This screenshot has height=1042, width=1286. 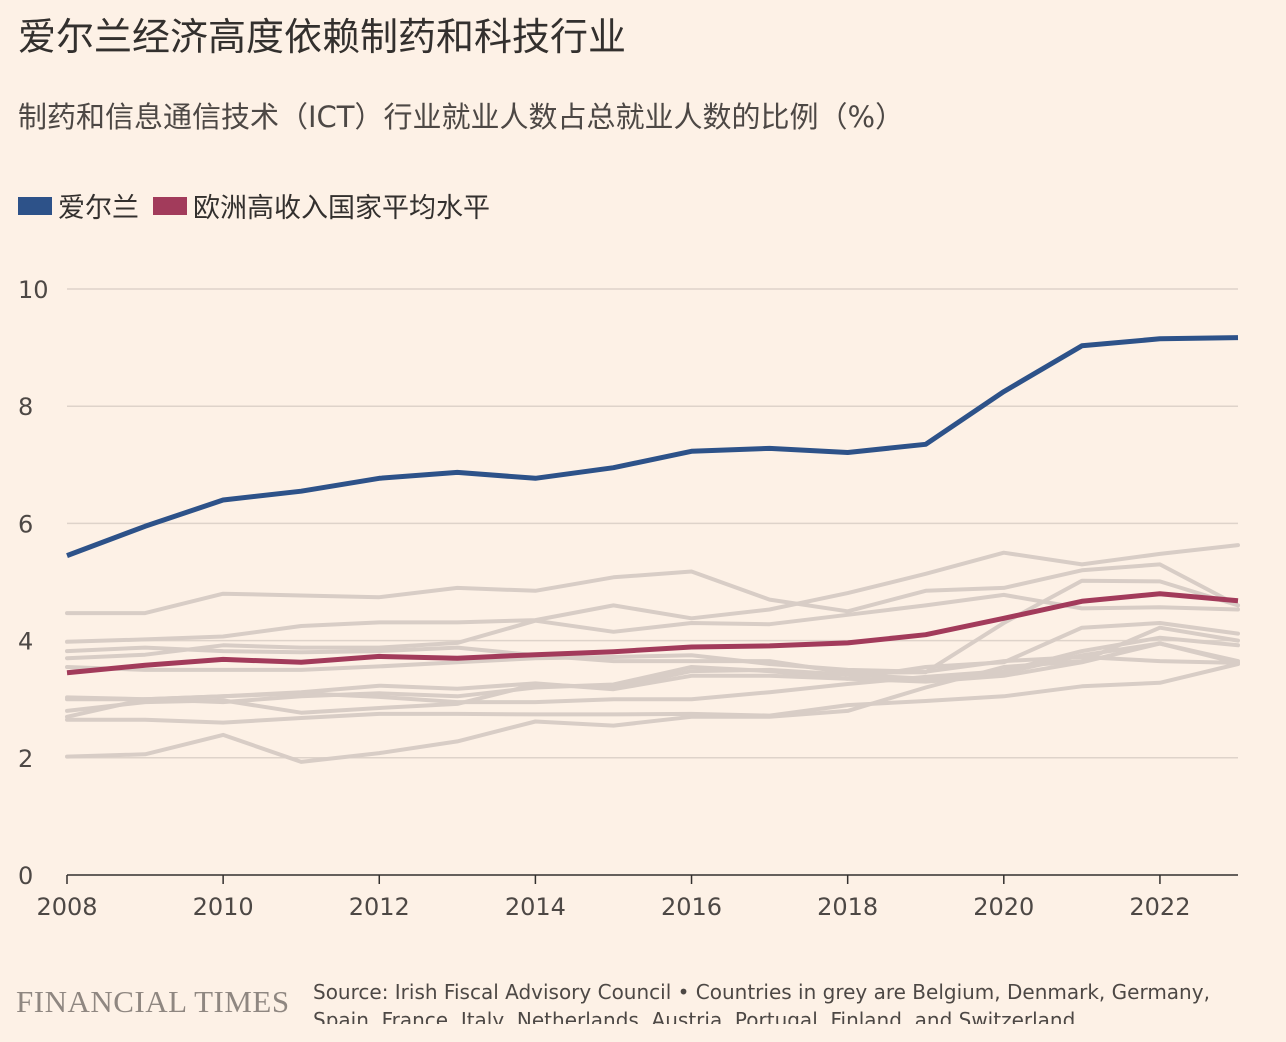 I want to click on legend-item-average: 欧洲高收入国家平均水平, so click(x=321, y=205).